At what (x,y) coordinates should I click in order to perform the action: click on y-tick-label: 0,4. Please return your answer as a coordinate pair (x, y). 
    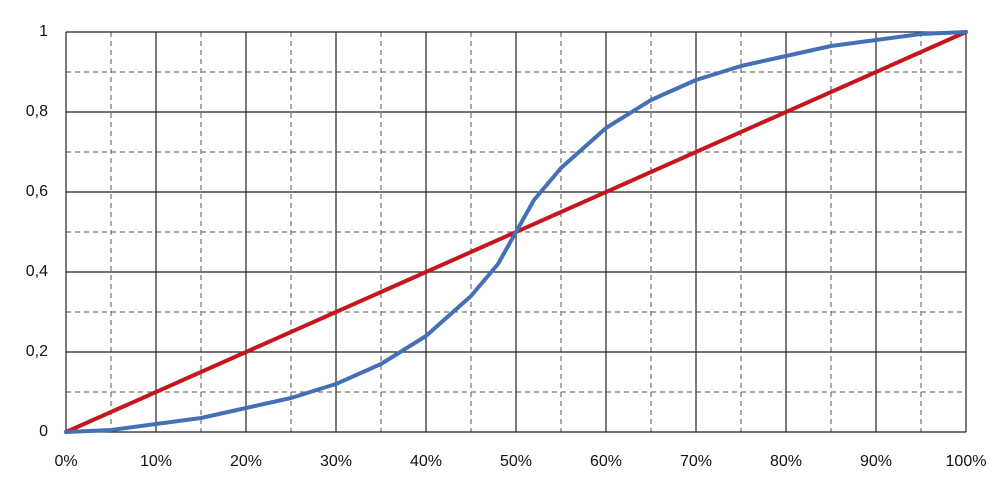
    Looking at the image, I should click on (37, 271).